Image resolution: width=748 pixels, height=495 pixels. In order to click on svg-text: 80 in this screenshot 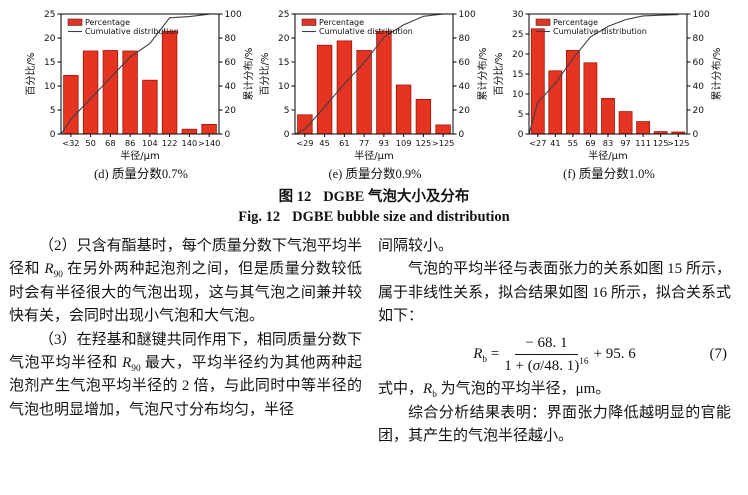, I will do `click(699, 39)`.